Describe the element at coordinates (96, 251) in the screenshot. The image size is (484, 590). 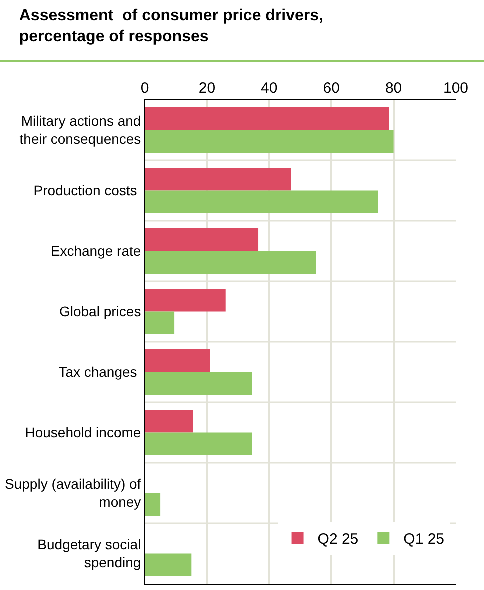
I see `y-tick-label: Exchange rate` at that location.